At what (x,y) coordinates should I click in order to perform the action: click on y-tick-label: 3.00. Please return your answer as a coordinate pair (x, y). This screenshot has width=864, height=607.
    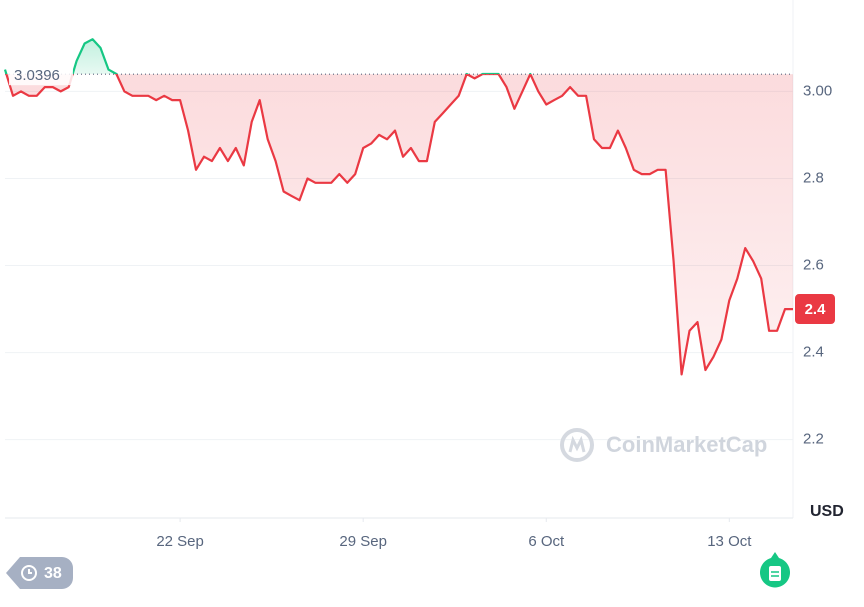
    Looking at the image, I should click on (817, 90).